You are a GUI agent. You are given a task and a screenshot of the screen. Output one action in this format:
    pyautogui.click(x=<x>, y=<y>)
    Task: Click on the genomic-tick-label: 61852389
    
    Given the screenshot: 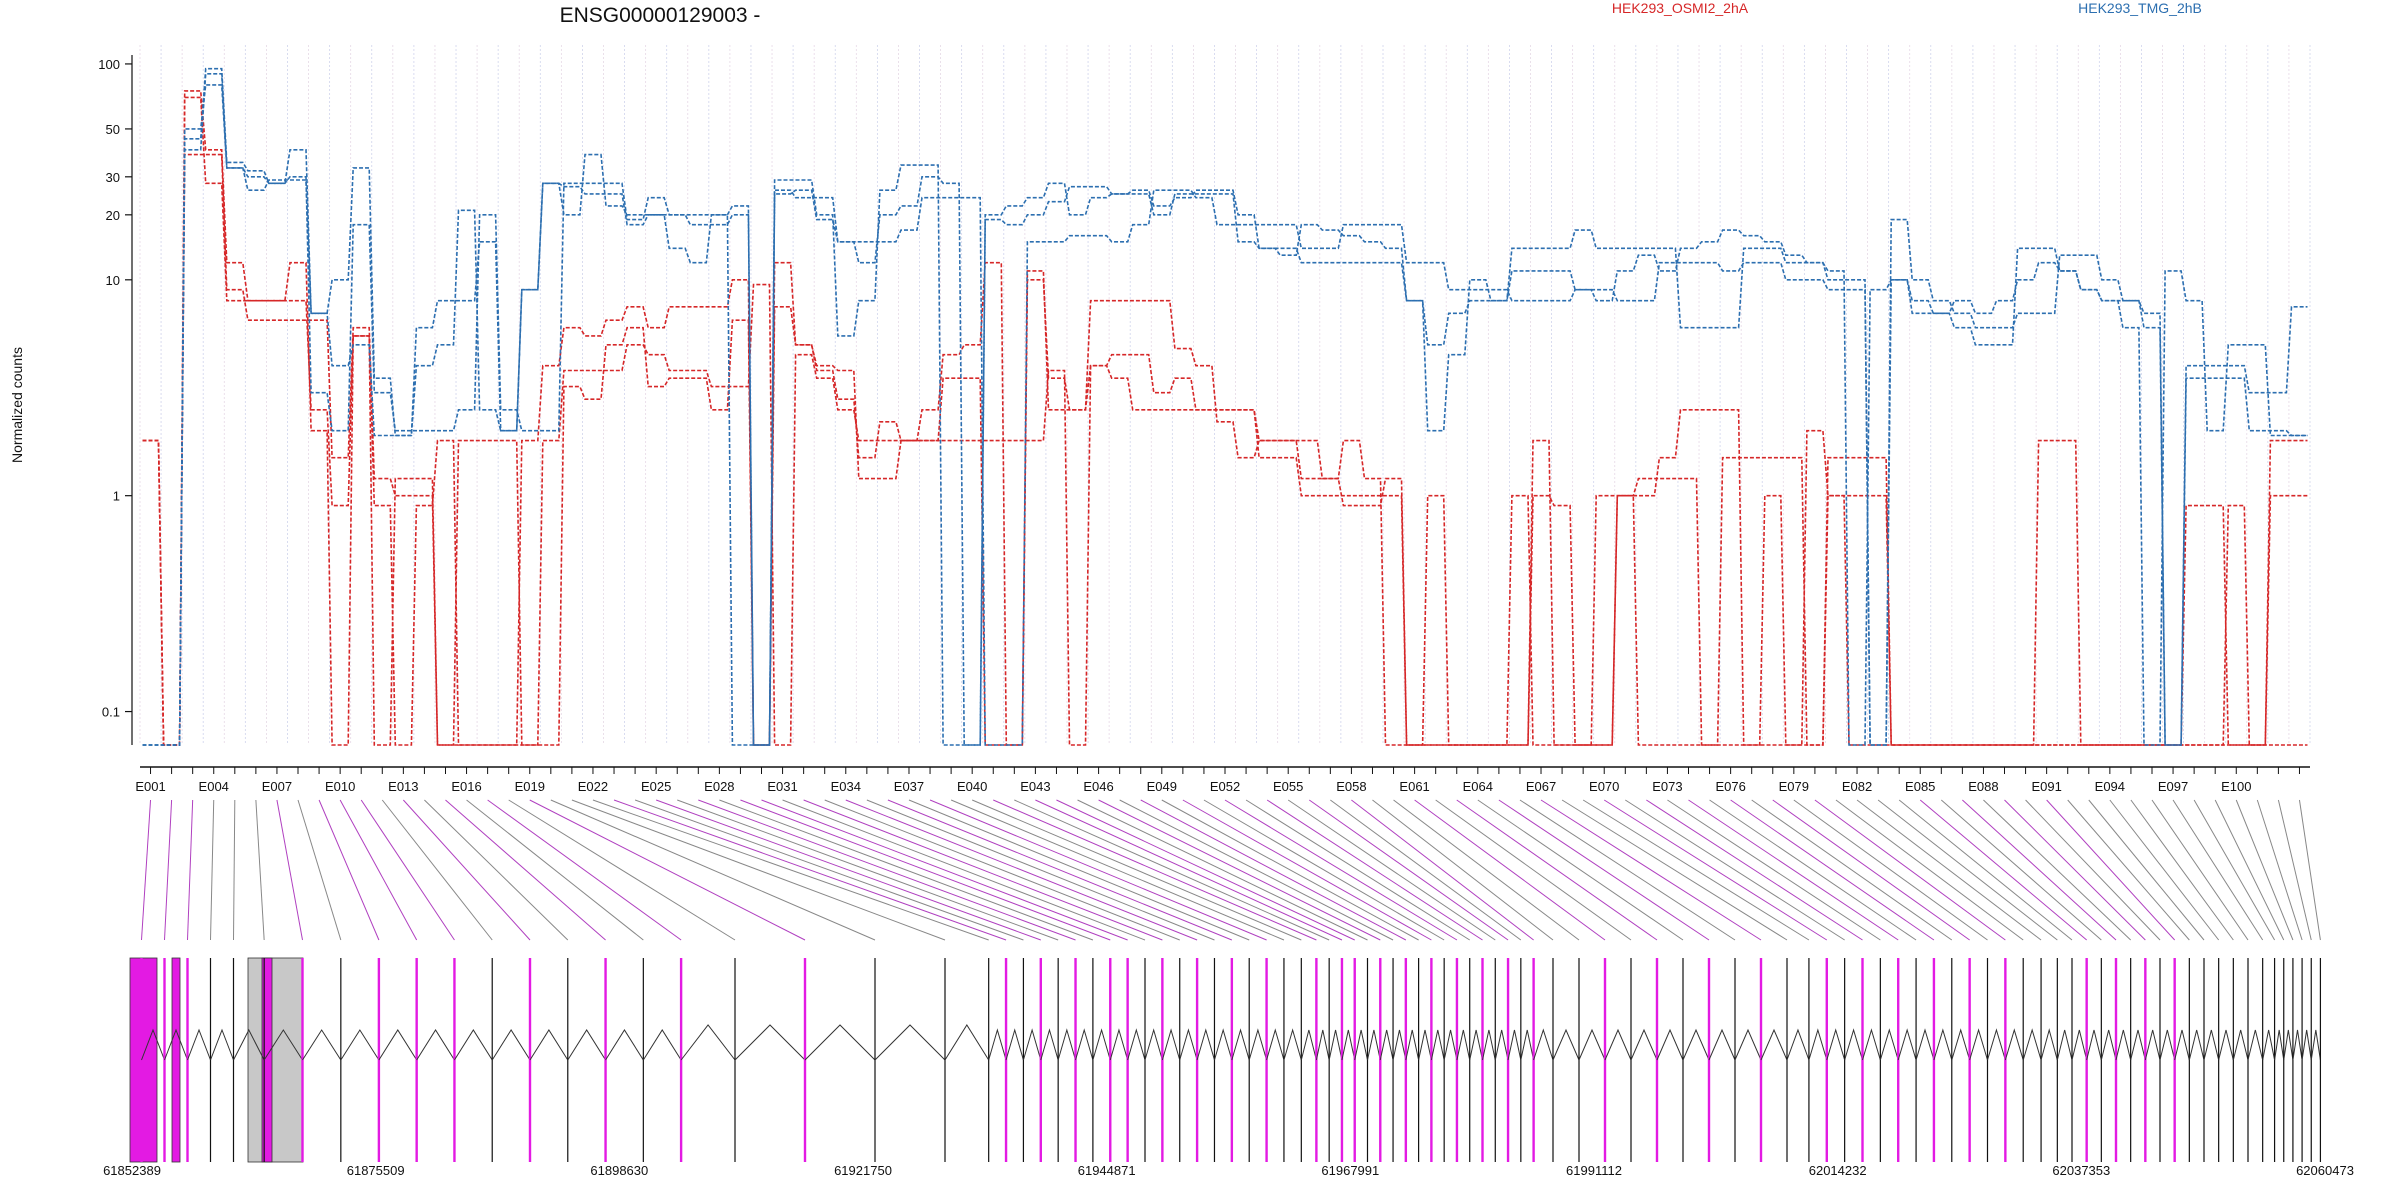 What is the action you would take?
    pyautogui.click(x=132, y=1170)
    